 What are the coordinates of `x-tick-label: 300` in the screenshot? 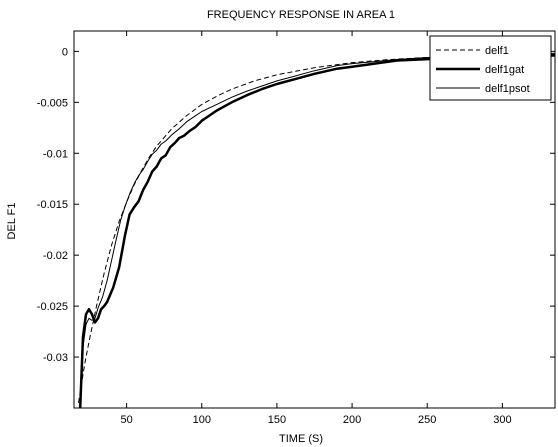 It's located at (502, 420).